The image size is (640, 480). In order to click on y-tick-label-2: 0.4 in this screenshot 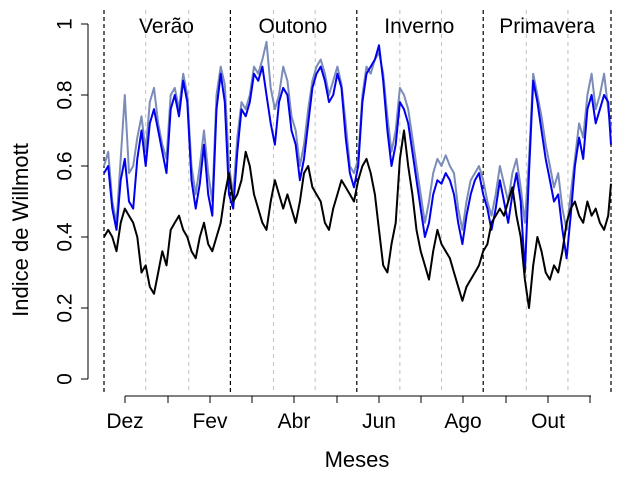, I will do `click(65, 237)`.